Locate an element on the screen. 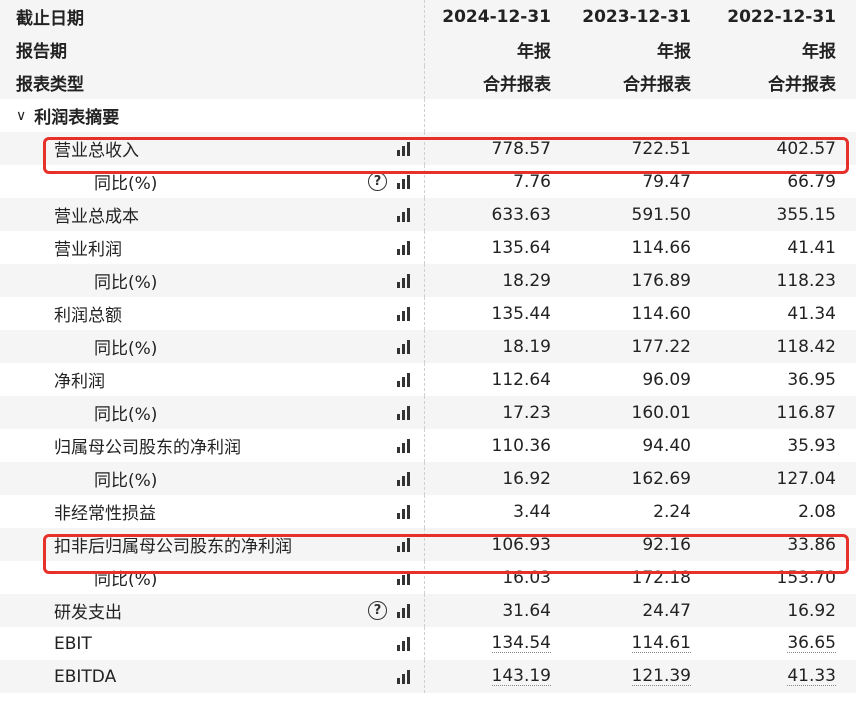 The image size is (856, 709). row-label: 营业总收入 is located at coordinates (212, 148).